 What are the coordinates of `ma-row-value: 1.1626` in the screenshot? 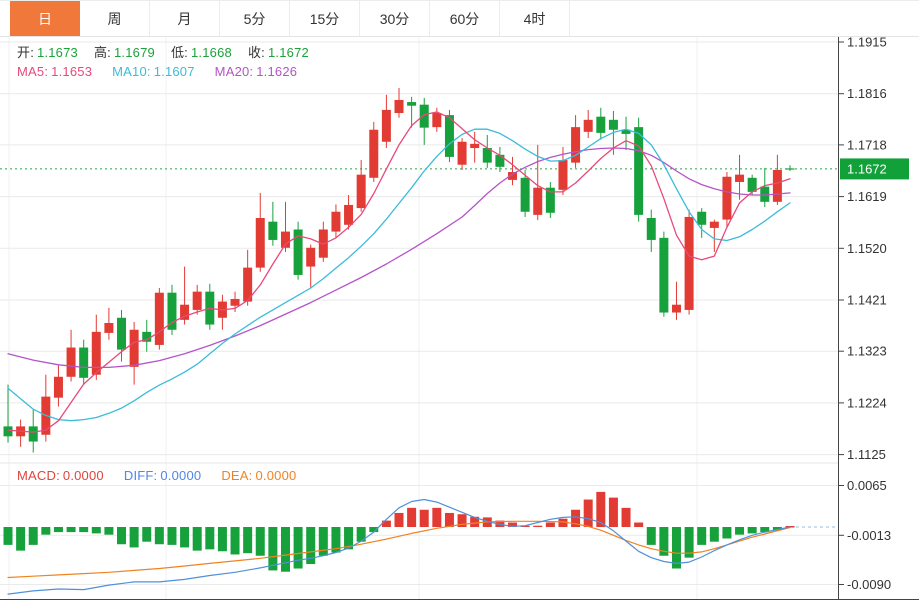 It's located at (277, 71).